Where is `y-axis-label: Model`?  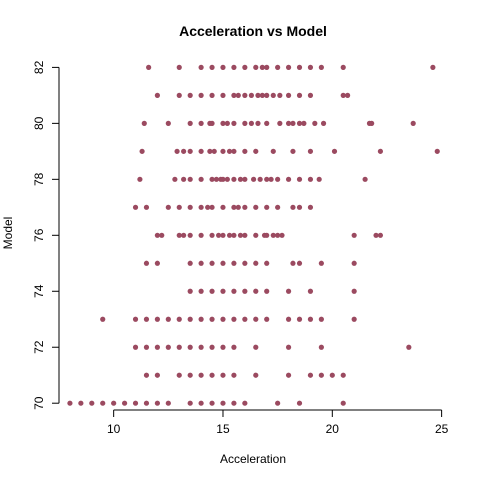
y-axis-label: Model is located at coordinates (8, 233).